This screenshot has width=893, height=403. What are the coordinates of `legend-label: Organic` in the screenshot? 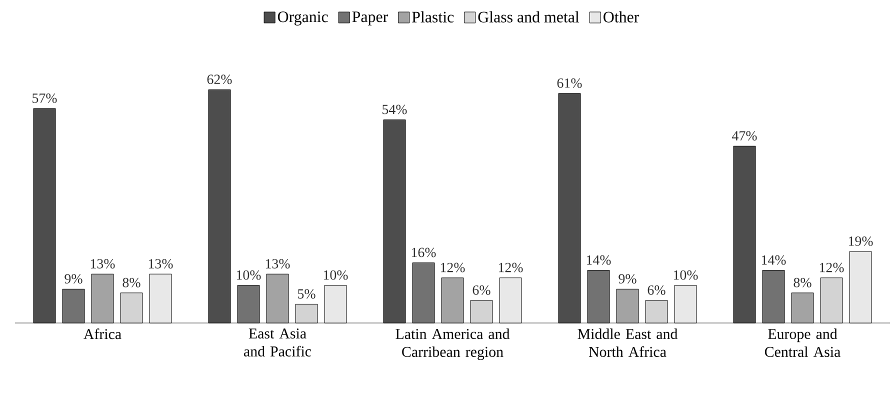 It's located at (303, 19).